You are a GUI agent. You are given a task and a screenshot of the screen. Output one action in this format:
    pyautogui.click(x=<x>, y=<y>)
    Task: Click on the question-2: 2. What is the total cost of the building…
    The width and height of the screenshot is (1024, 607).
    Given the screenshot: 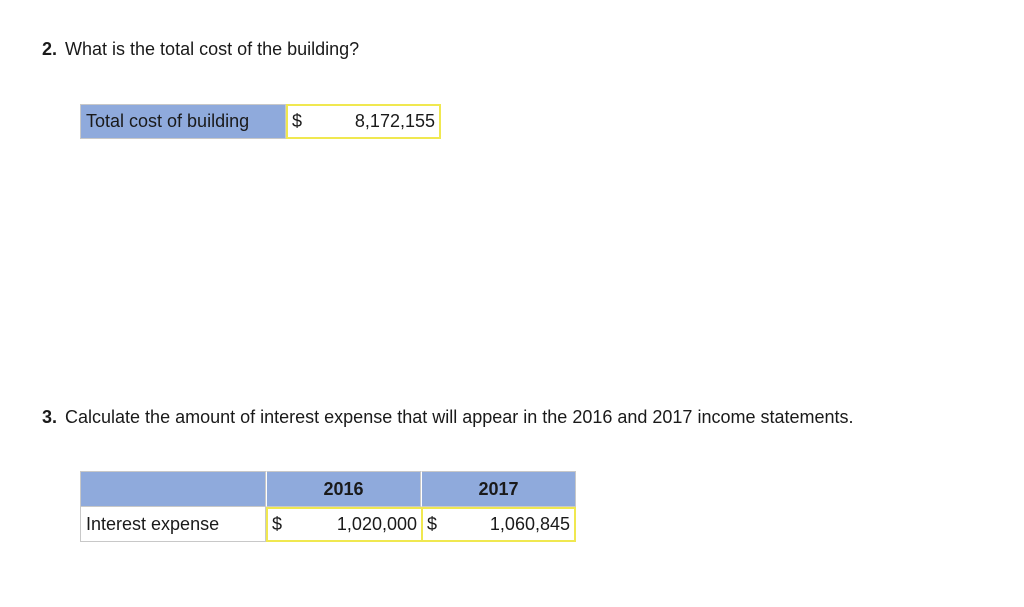 What is the action you would take?
    pyautogui.click(x=200, y=49)
    